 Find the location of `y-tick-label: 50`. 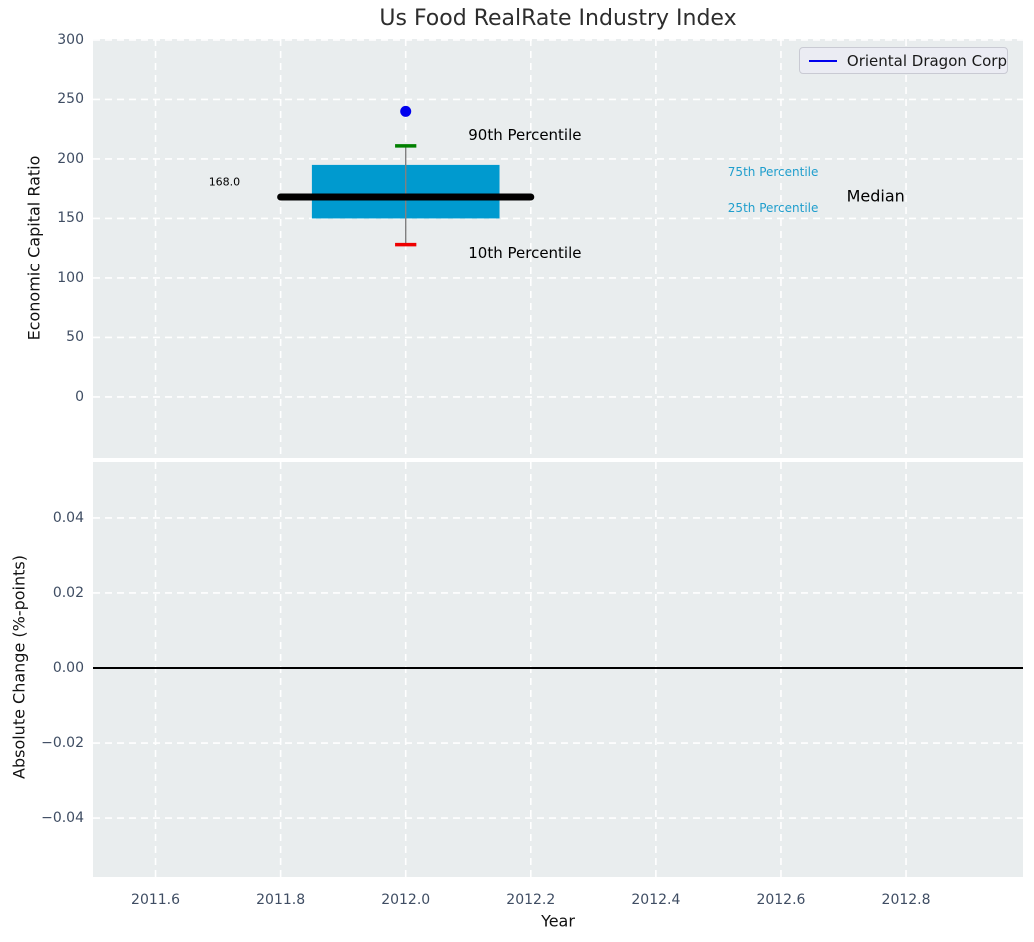

y-tick-label: 50 is located at coordinates (75, 337).